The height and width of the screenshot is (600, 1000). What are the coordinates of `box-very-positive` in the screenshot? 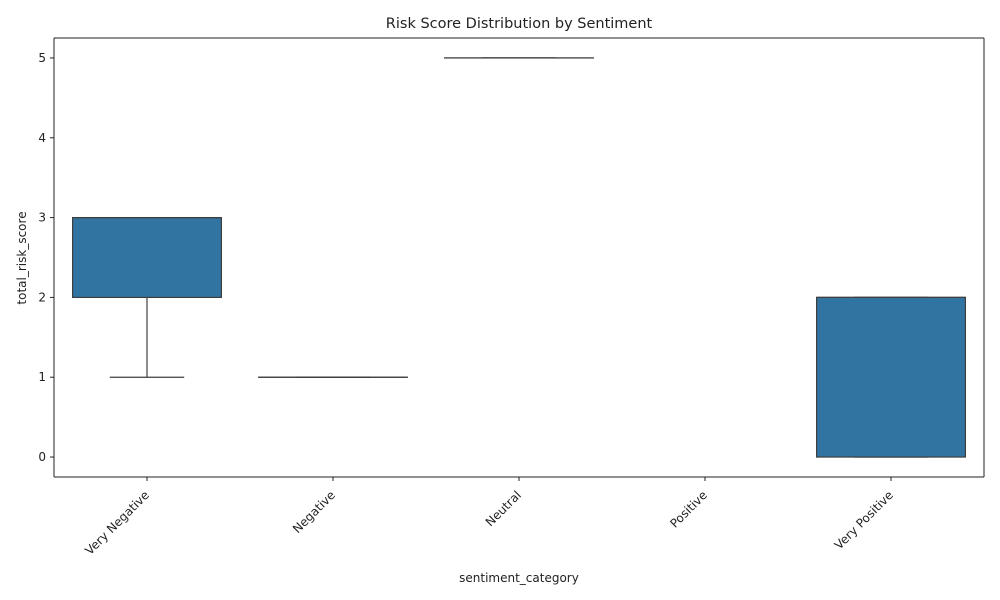 It's located at (890, 377).